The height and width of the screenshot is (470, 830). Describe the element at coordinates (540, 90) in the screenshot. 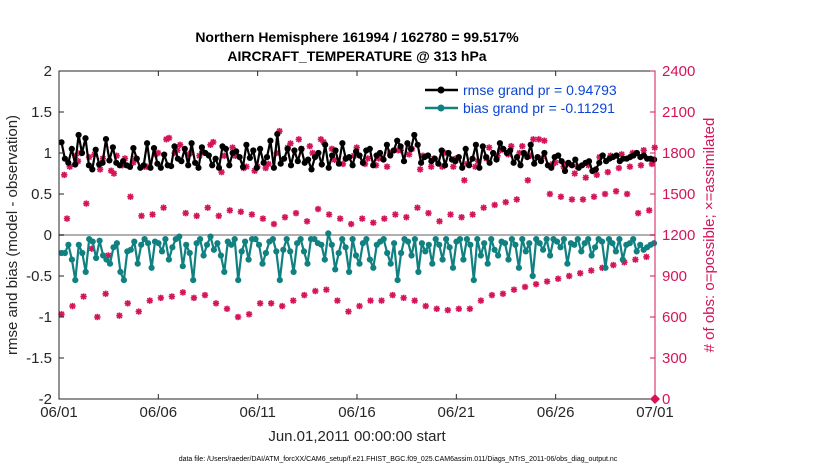

I see `legend-rmse-label: rmse grand pr = 0.94793` at that location.